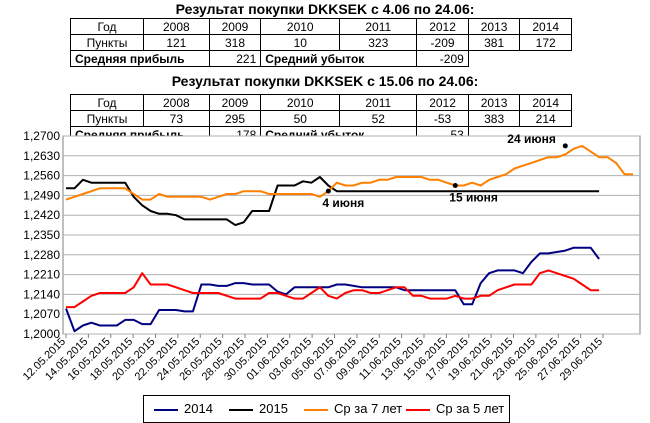 This screenshot has height=423, width=650. What do you see at coordinates (300, 42) in the screenshot?
I see `table-cell: 10` at bounding box center [300, 42].